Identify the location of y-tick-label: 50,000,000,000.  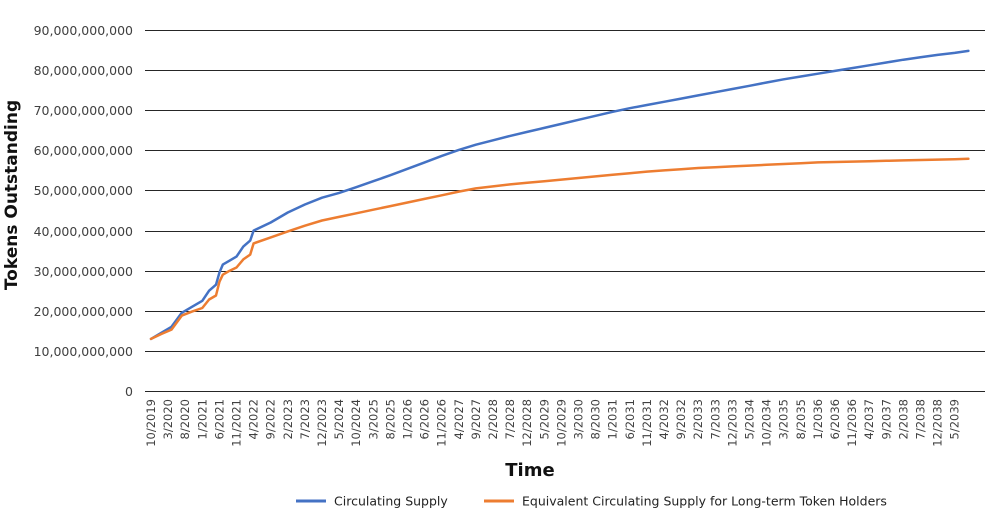
(83, 190).